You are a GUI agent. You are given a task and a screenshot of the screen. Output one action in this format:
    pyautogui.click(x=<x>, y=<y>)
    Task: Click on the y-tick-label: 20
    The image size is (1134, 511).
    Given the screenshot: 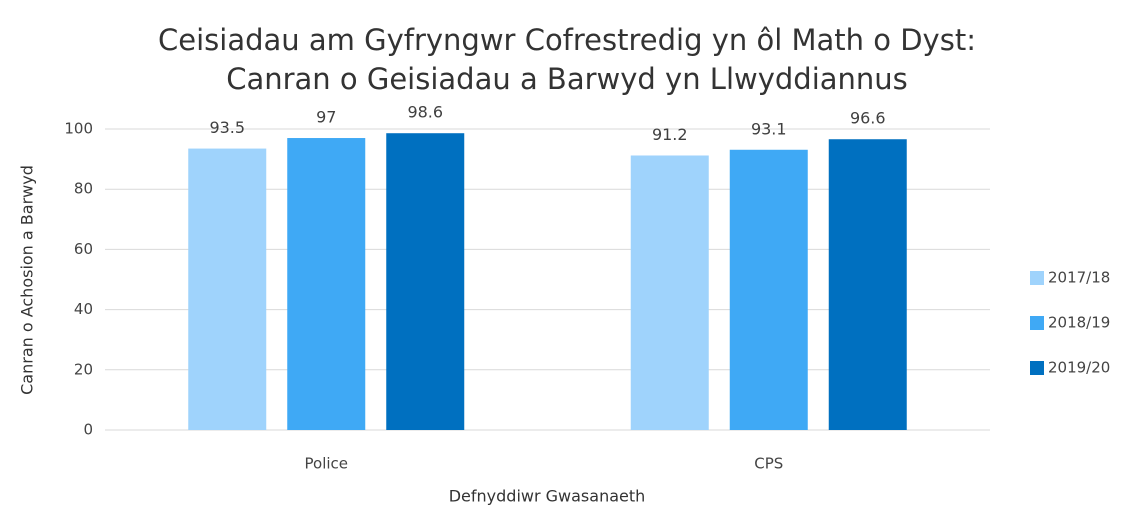 What is the action you would take?
    pyautogui.click(x=83, y=369)
    